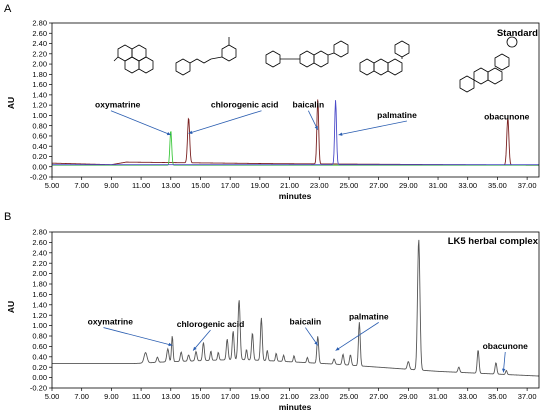 The width and height of the screenshot is (550, 413). I want to click on baicalin-structure-icon, so click(307, 54).